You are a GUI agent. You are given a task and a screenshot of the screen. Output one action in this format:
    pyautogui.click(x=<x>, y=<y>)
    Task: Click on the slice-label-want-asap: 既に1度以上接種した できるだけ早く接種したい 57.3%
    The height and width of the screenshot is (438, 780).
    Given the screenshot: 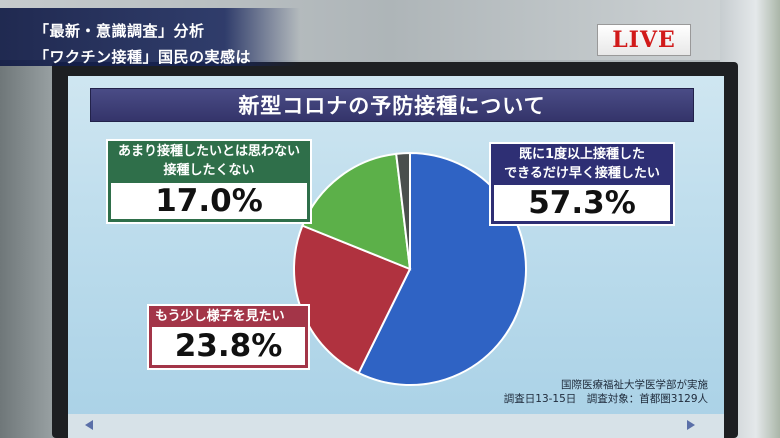 What is the action you would take?
    pyautogui.click(x=582, y=184)
    